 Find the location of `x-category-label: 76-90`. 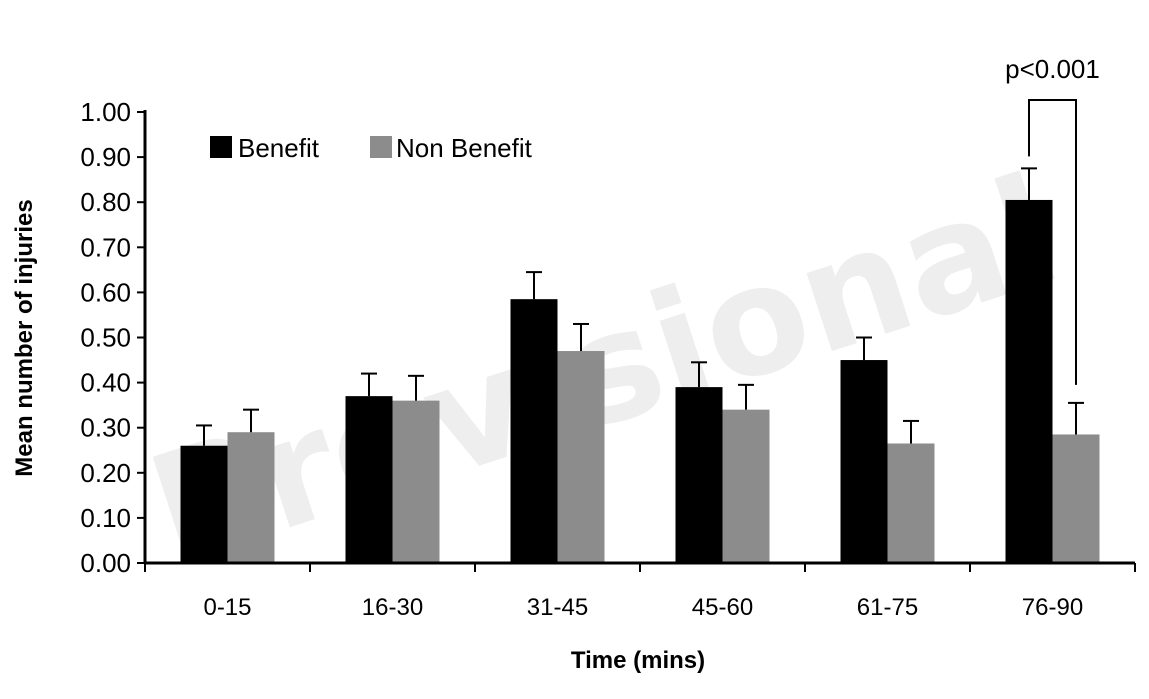

x-category-label: 76-90 is located at coordinates (1052, 607).